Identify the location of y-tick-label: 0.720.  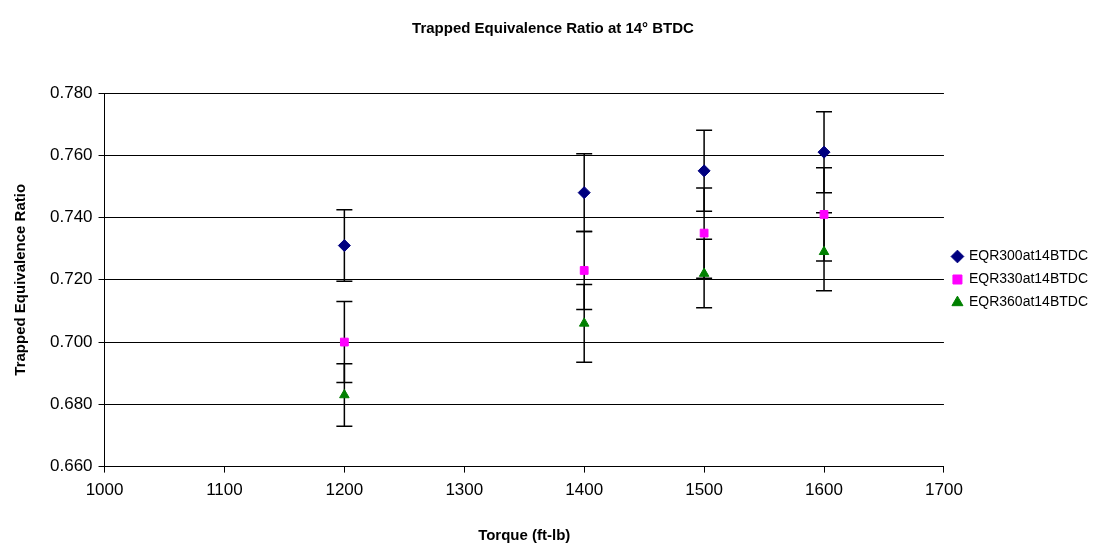
(71, 279).